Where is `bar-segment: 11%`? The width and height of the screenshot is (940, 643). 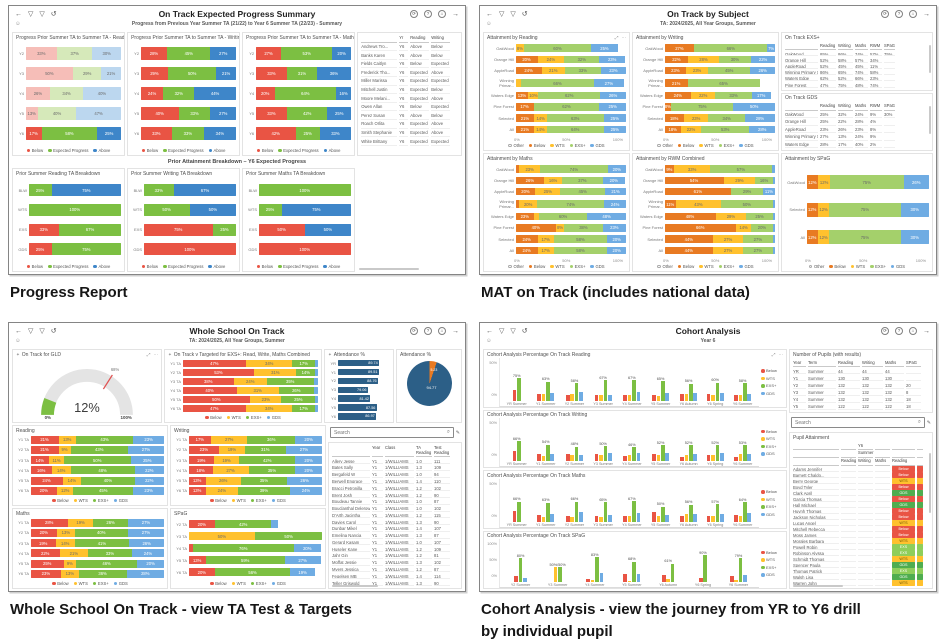
bar-segment: 11% is located at coordinates (56, 460).